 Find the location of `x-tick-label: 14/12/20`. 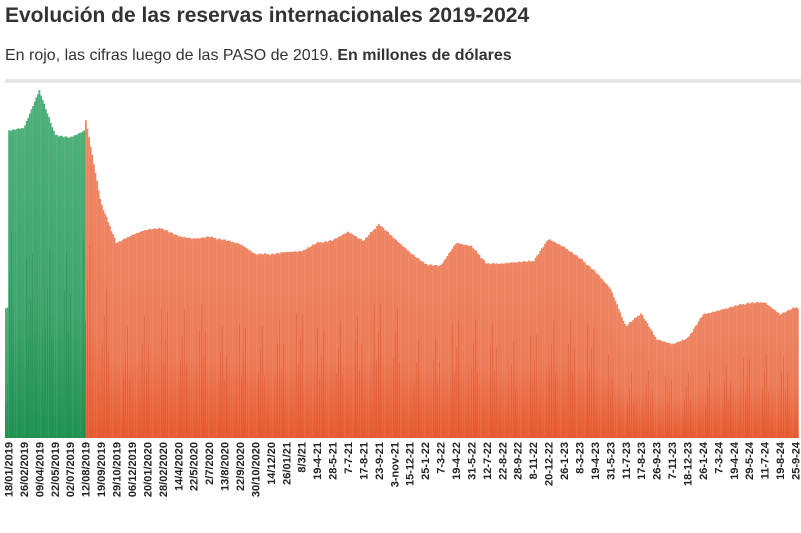

x-tick-label: 14/12/20 is located at coordinates (272, 463).